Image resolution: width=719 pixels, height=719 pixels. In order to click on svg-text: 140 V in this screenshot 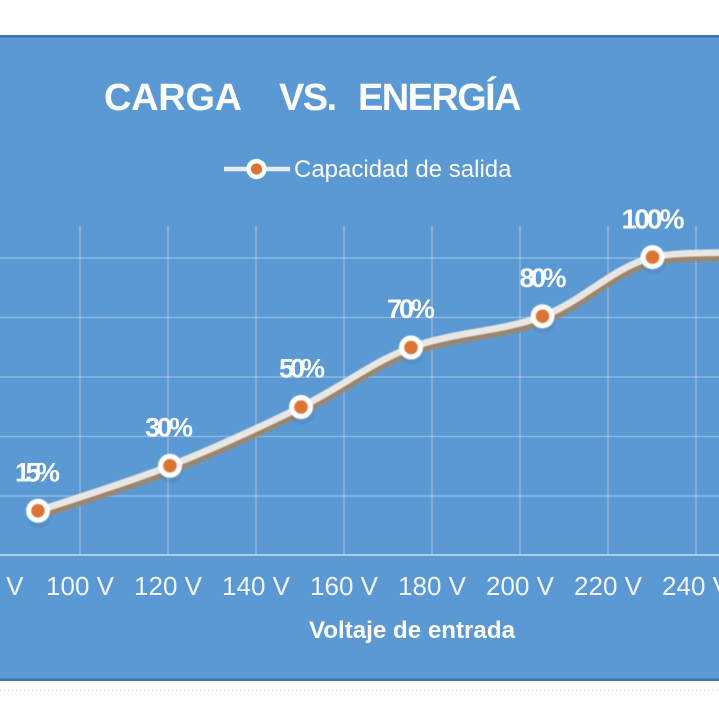, I will do `click(256, 586)`.